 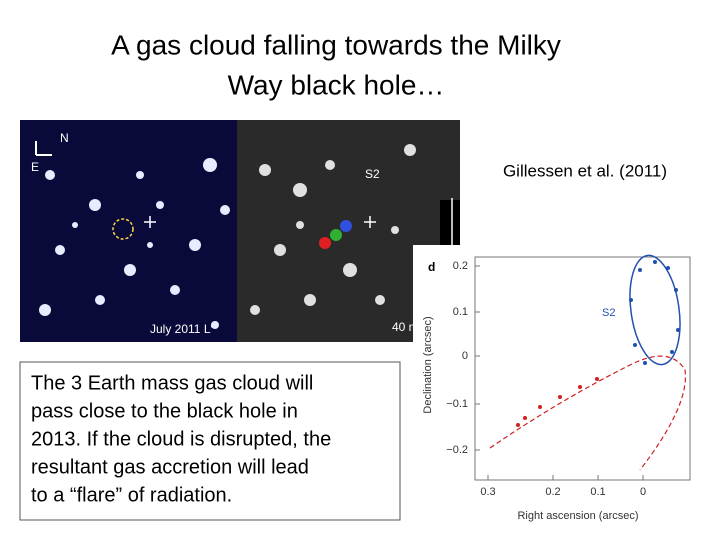 What do you see at coordinates (457, 450) in the screenshot?
I see `y-tick-label: −0.2` at bounding box center [457, 450].